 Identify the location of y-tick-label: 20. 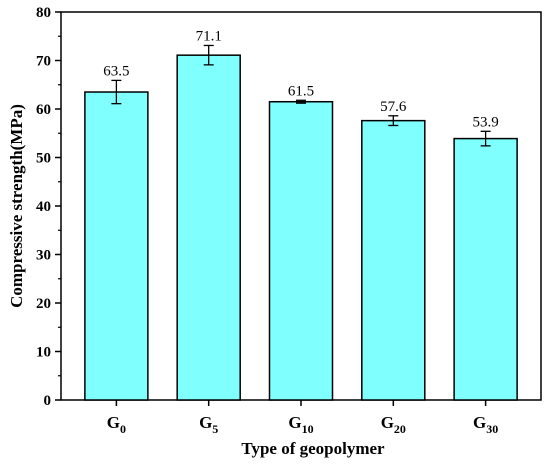
(43, 304).